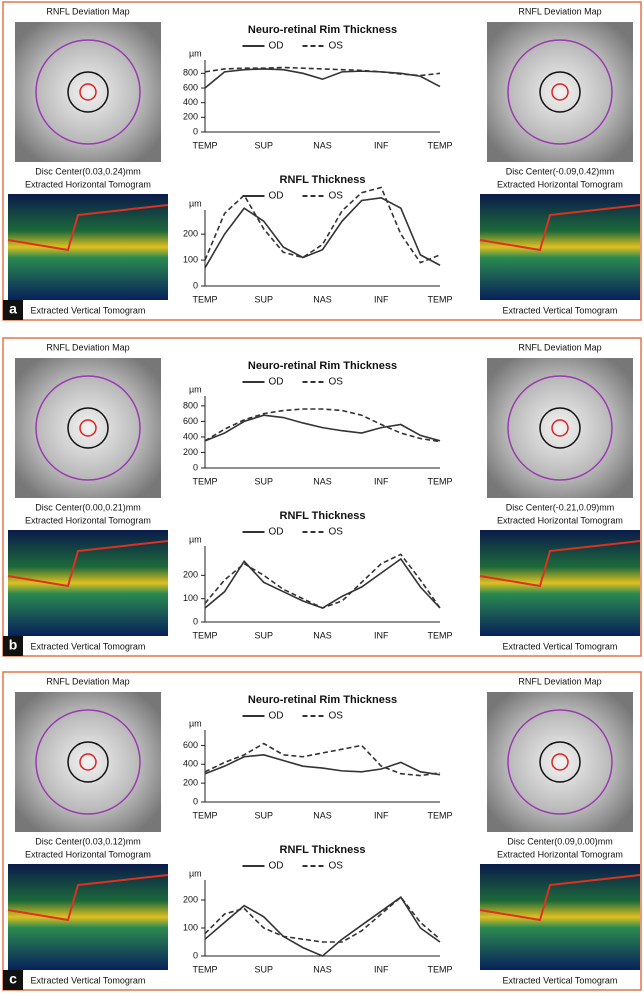 The width and height of the screenshot is (644, 996). I want to click on disc-center: Disc Center(-0.09,0.42)mm, so click(560, 171).